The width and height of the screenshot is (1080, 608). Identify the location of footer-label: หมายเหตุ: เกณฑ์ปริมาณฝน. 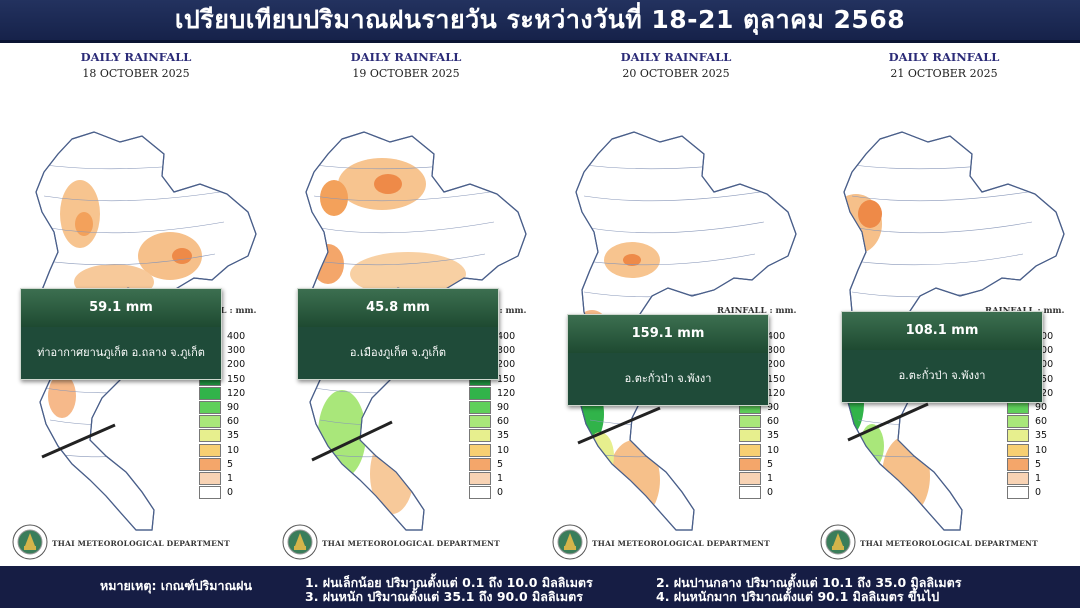
(176, 585).